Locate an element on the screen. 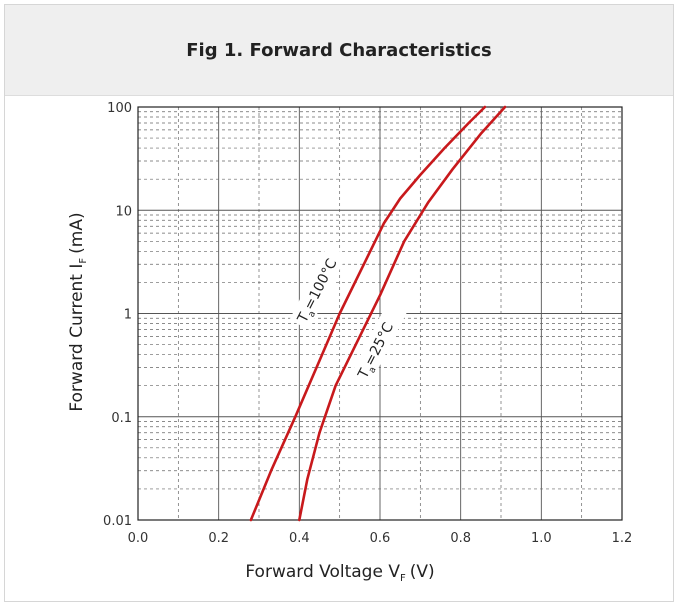 The image size is (680, 607). y-tick-label: 0.1 is located at coordinates (121, 418).